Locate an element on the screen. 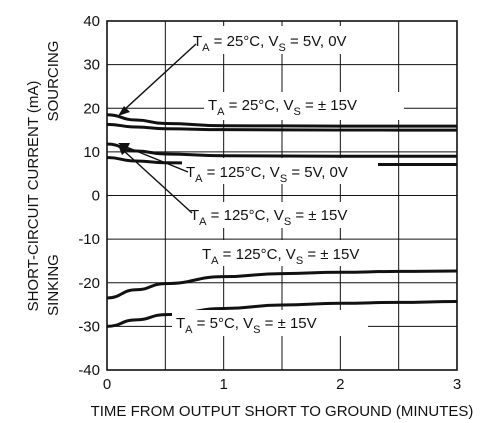  y-axis-sourcing-label: SOURCING is located at coordinates (53, 81).